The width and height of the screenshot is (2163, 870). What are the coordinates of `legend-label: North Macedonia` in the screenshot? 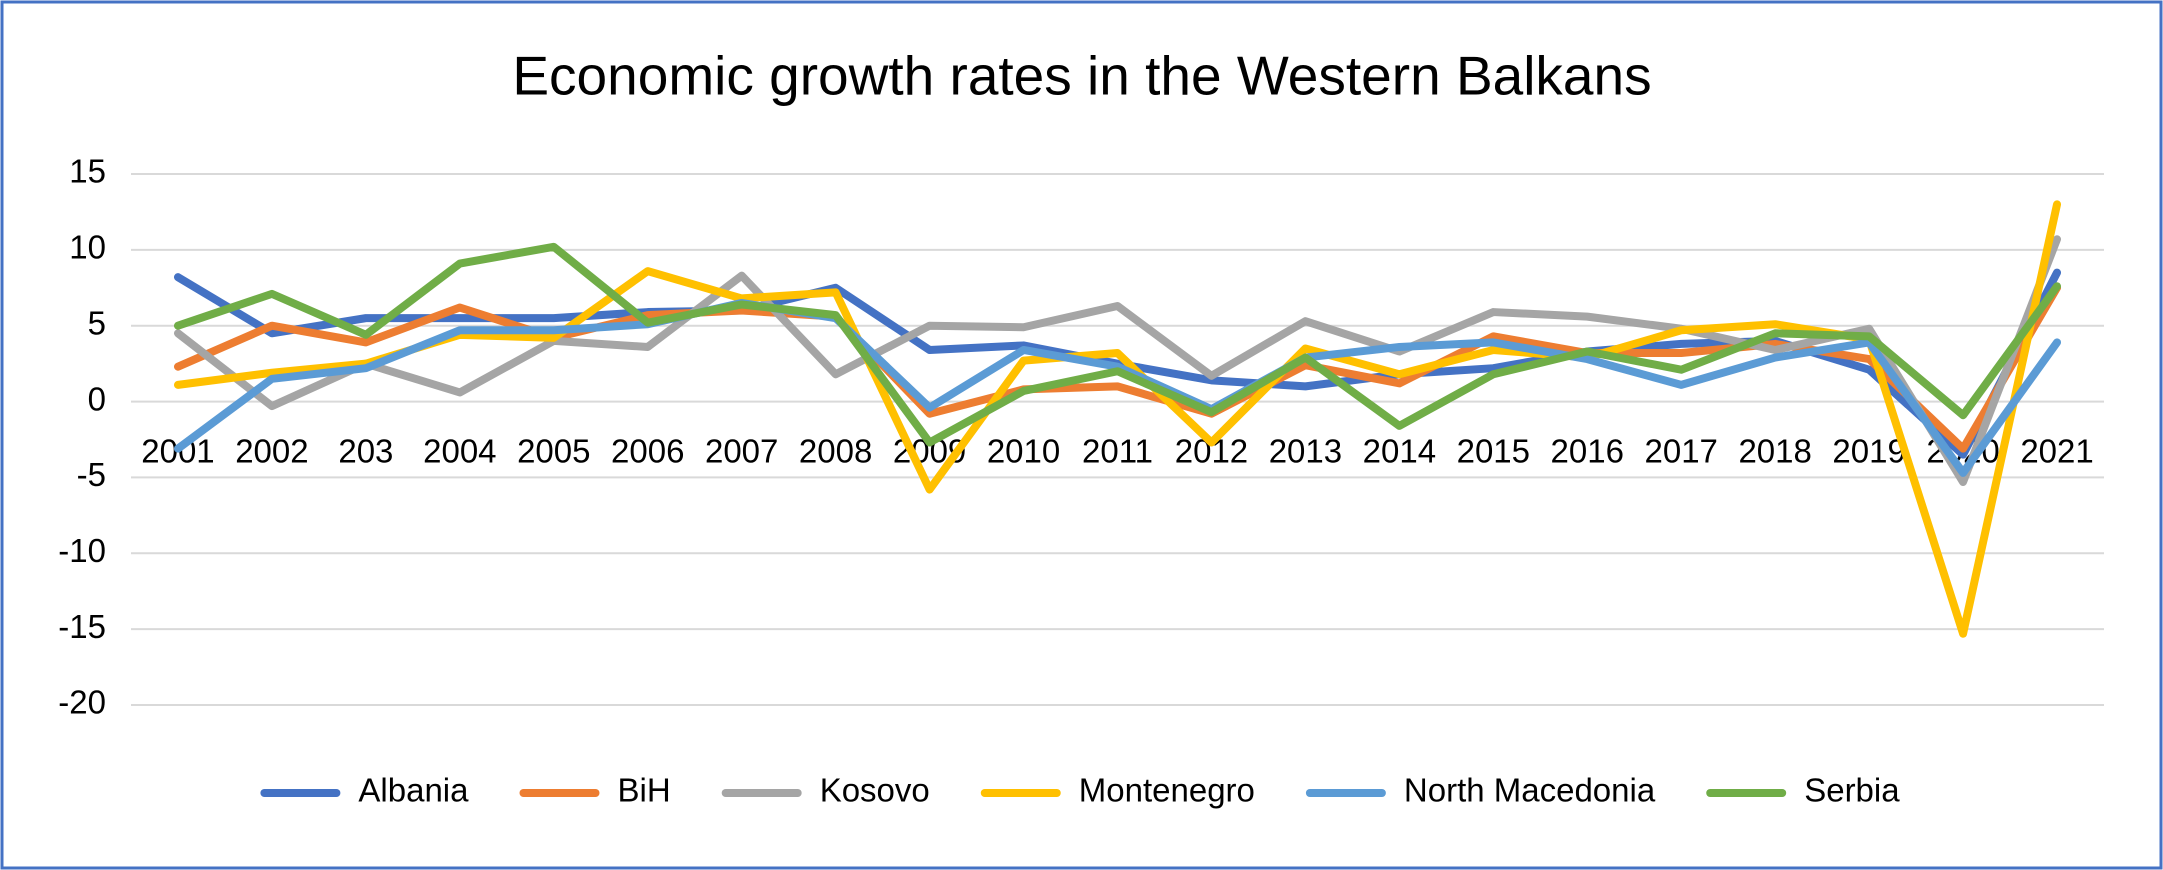 It's located at (1530, 790).